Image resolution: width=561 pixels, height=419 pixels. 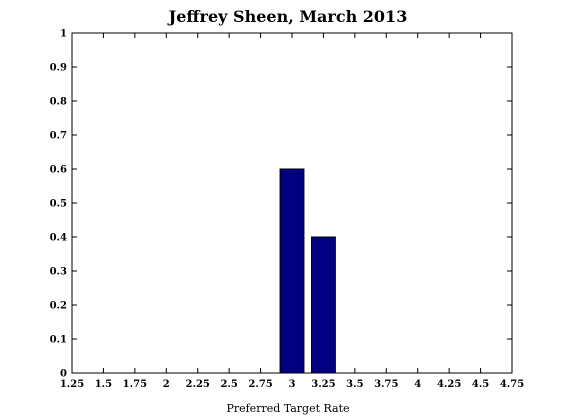 I want to click on y-tick-label: 0.5, so click(x=58, y=204).